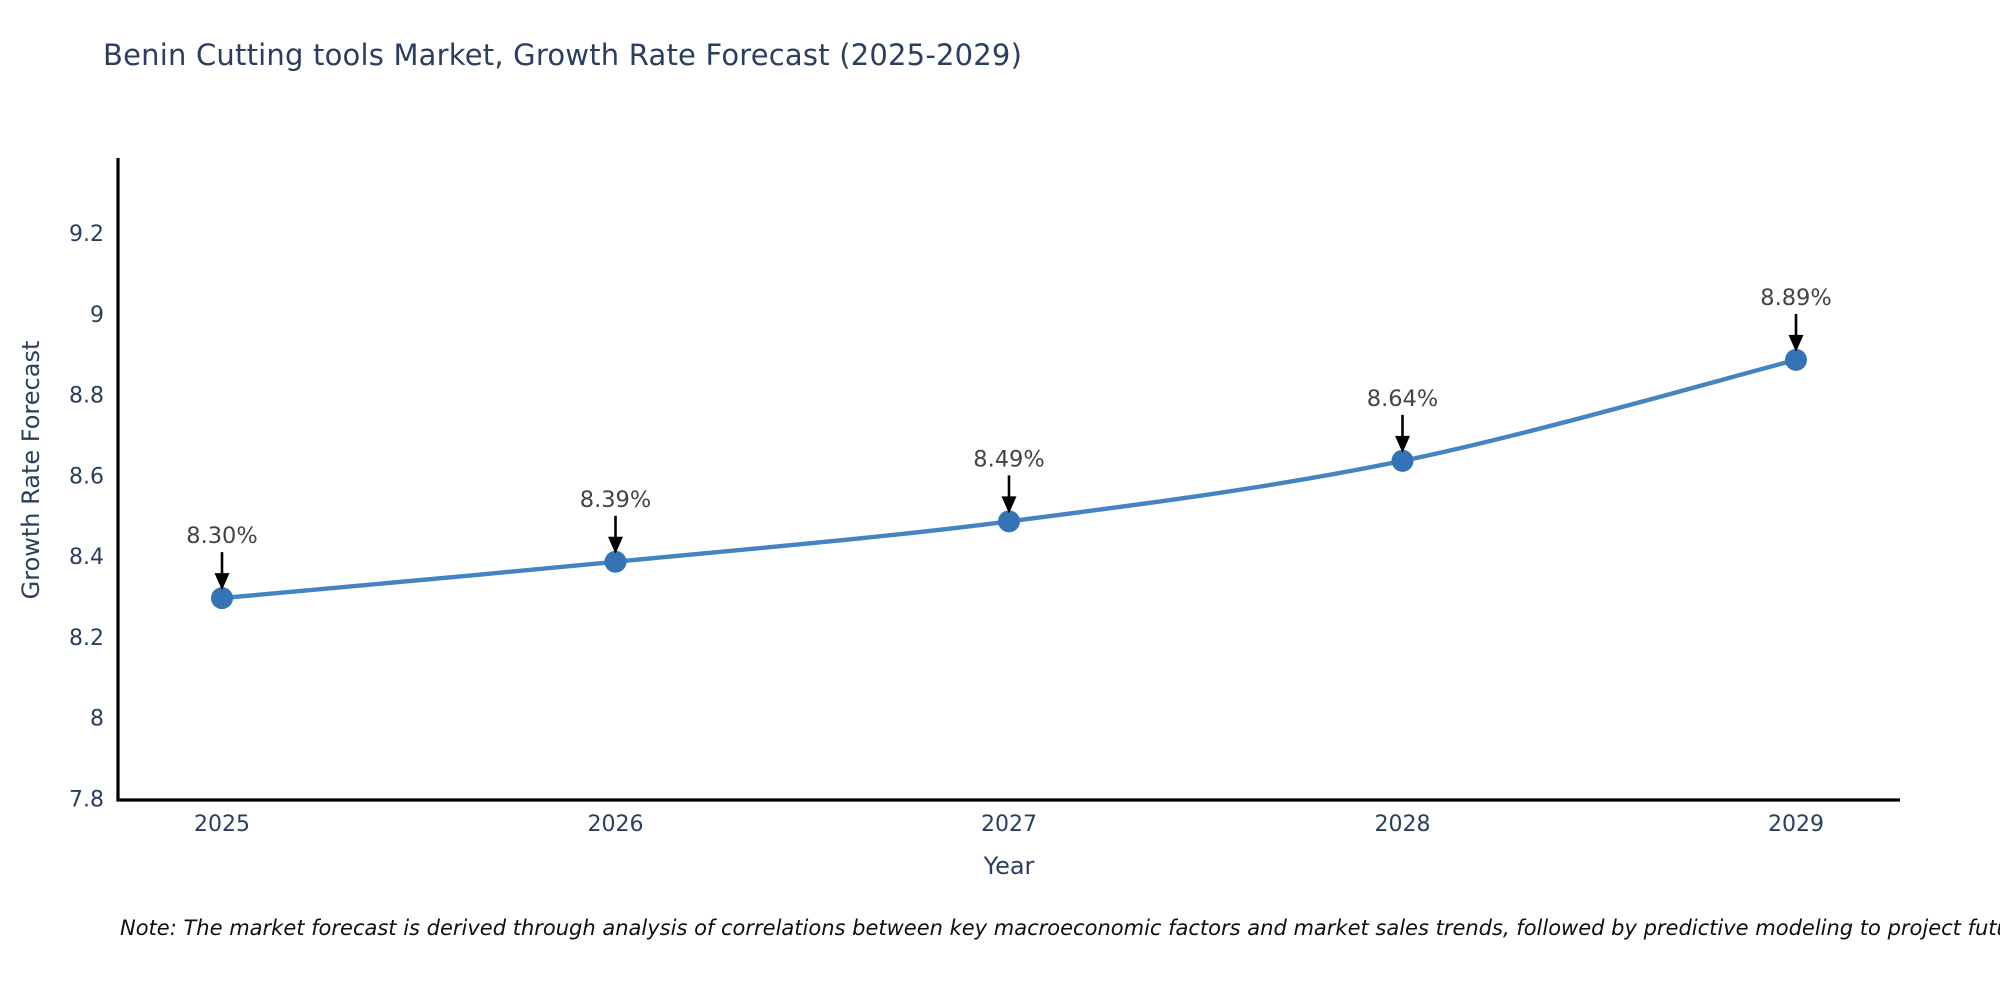  What do you see at coordinates (1795, 298) in the screenshot?
I see `point-value-label: 8.89%` at bounding box center [1795, 298].